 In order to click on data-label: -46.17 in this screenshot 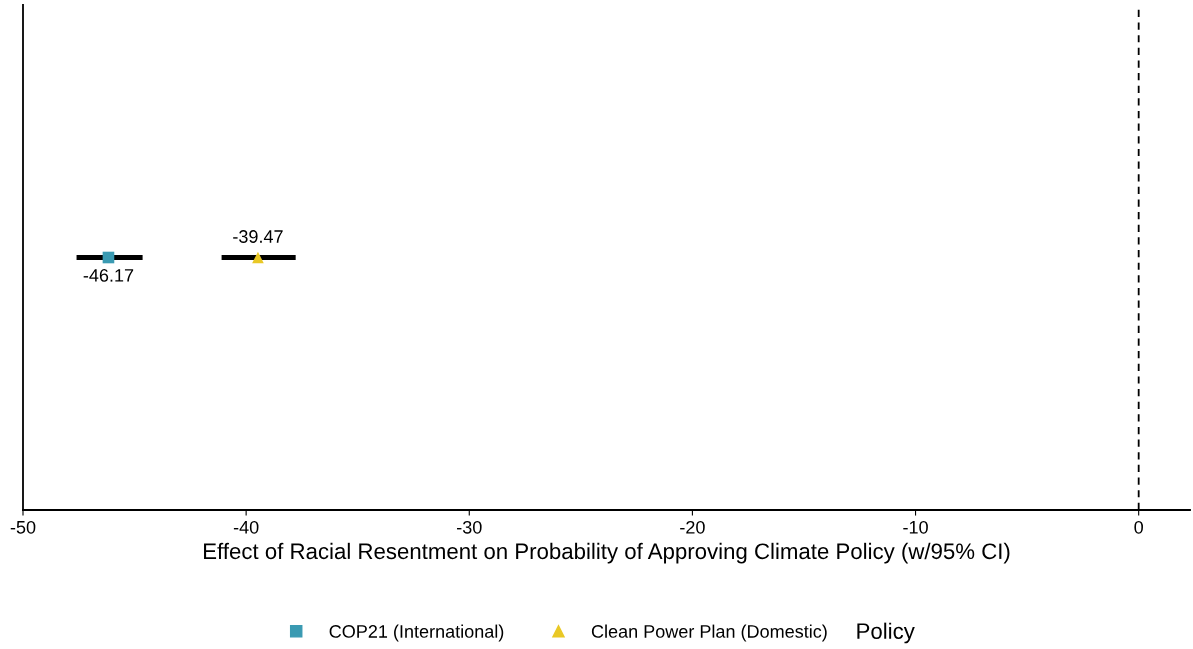, I will do `click(108, 275)`.